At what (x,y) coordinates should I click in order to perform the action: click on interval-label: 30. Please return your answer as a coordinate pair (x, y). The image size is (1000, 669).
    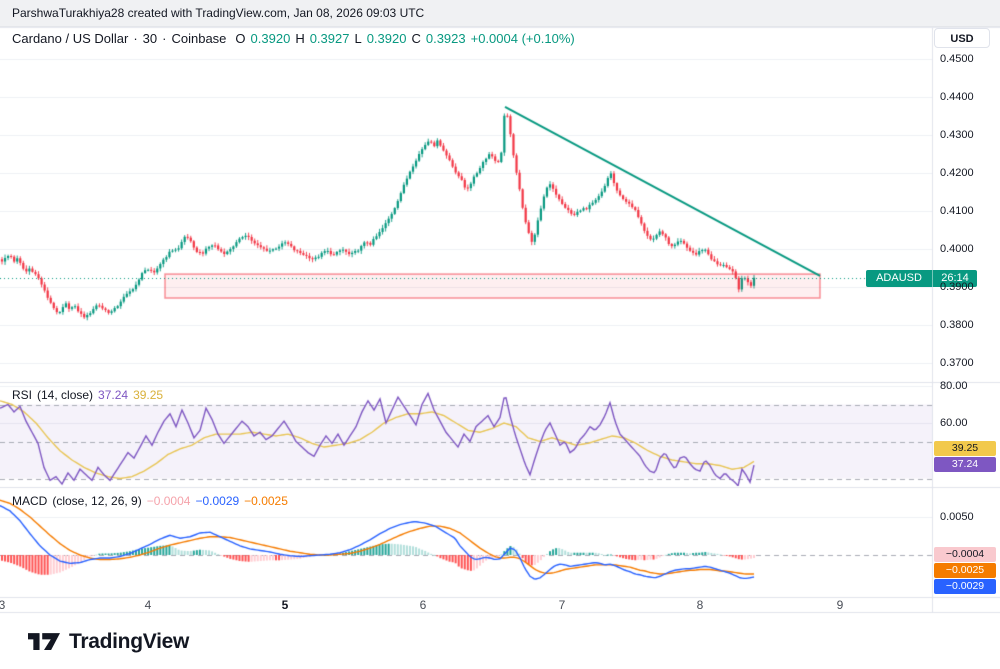
    Looking at the image, I should click on (150, 38).